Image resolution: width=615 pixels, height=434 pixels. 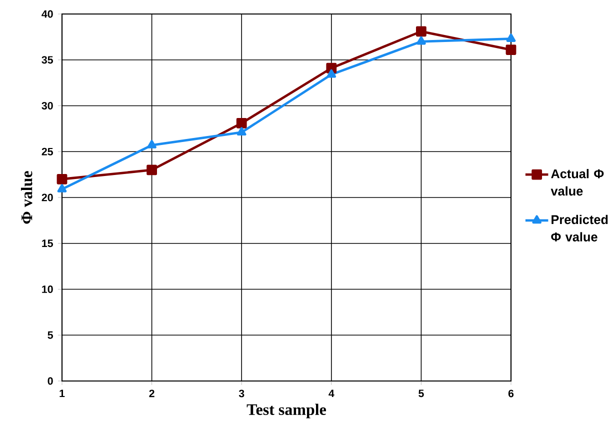 What do you see at coordinates (421, 394) in the screenshot?
I see `x-tick-label: 5` at bounding box center [421, 394].